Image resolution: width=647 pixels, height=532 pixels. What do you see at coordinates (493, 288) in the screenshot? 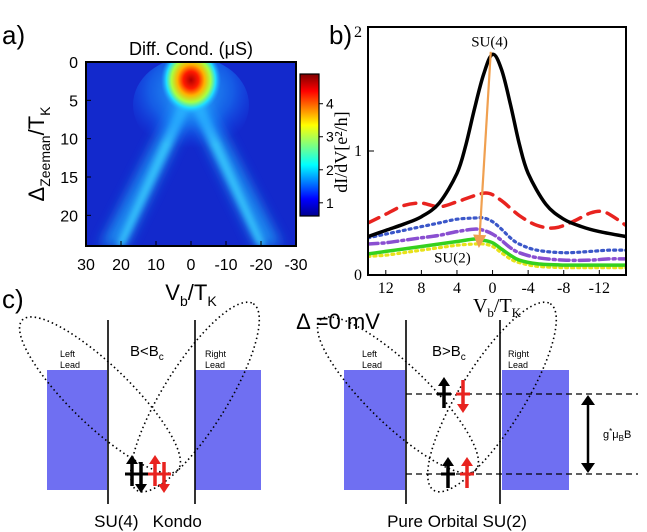
I see `lineplot-x-tick-label: 0` at bounding box center [493, 288].